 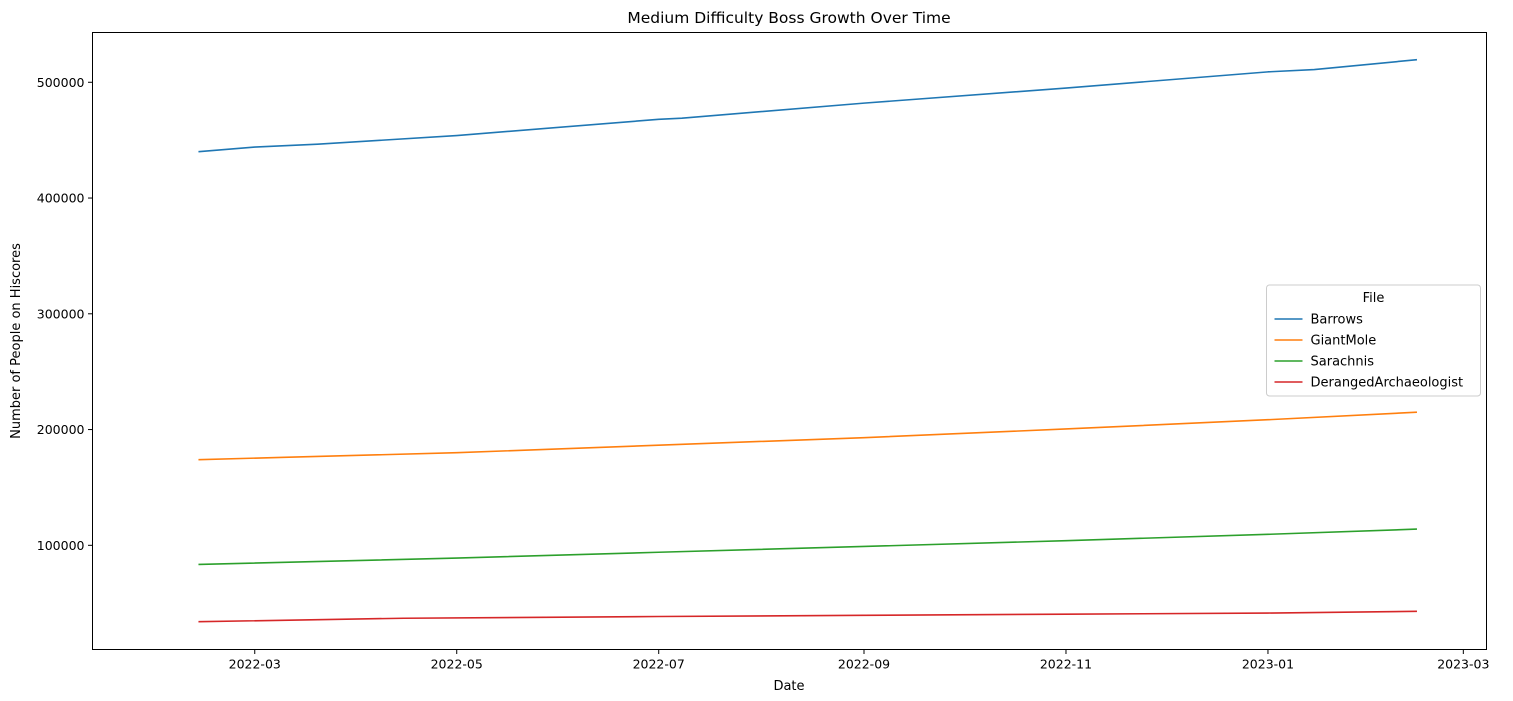 What do you see at coordinates (61, 313) in the screenshot?
I see `y-tick-label: 300000` at bounding box center [61, 313].